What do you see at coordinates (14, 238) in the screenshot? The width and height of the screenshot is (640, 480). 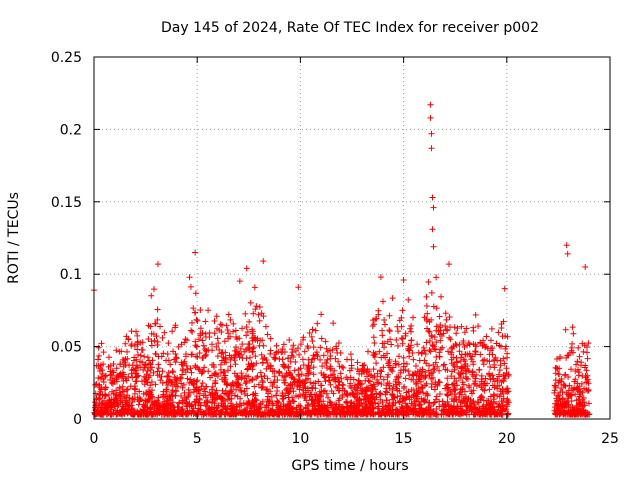 I see `y-axis-label: ROTI / TECUs` at bounding box center [14, 238].